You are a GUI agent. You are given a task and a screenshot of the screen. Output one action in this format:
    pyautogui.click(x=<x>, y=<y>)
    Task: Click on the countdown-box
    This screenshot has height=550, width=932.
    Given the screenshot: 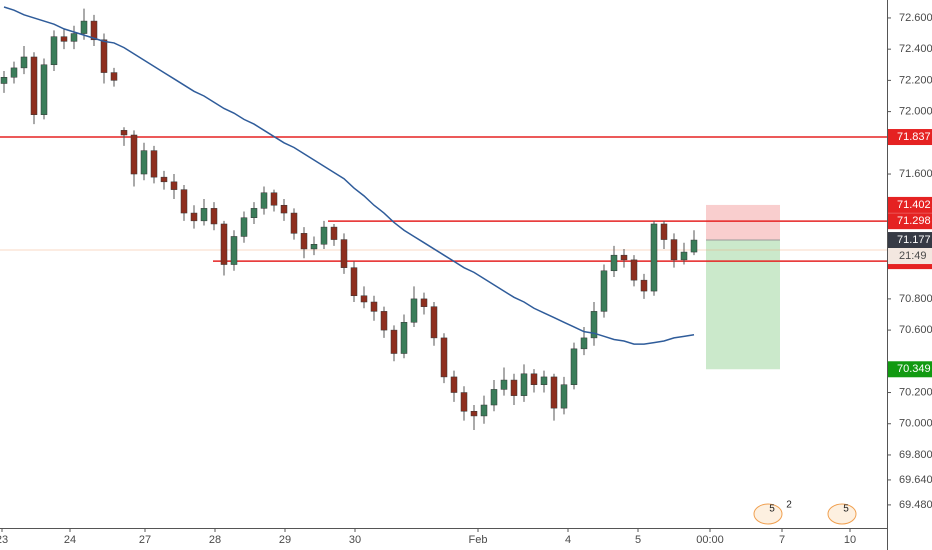 What is the action you would take?
    pyautogui.click(x=910, y=256)
    